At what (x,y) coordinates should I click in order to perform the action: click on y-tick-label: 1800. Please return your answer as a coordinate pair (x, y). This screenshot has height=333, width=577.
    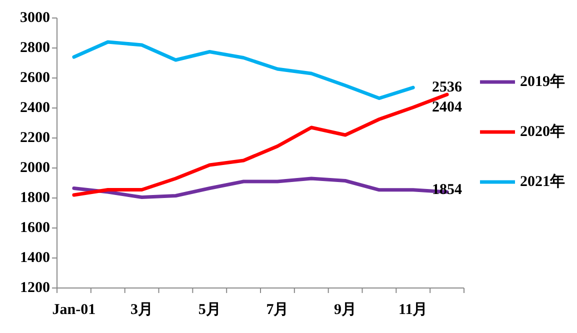
    Looking at the image, I should click on (35, 198).